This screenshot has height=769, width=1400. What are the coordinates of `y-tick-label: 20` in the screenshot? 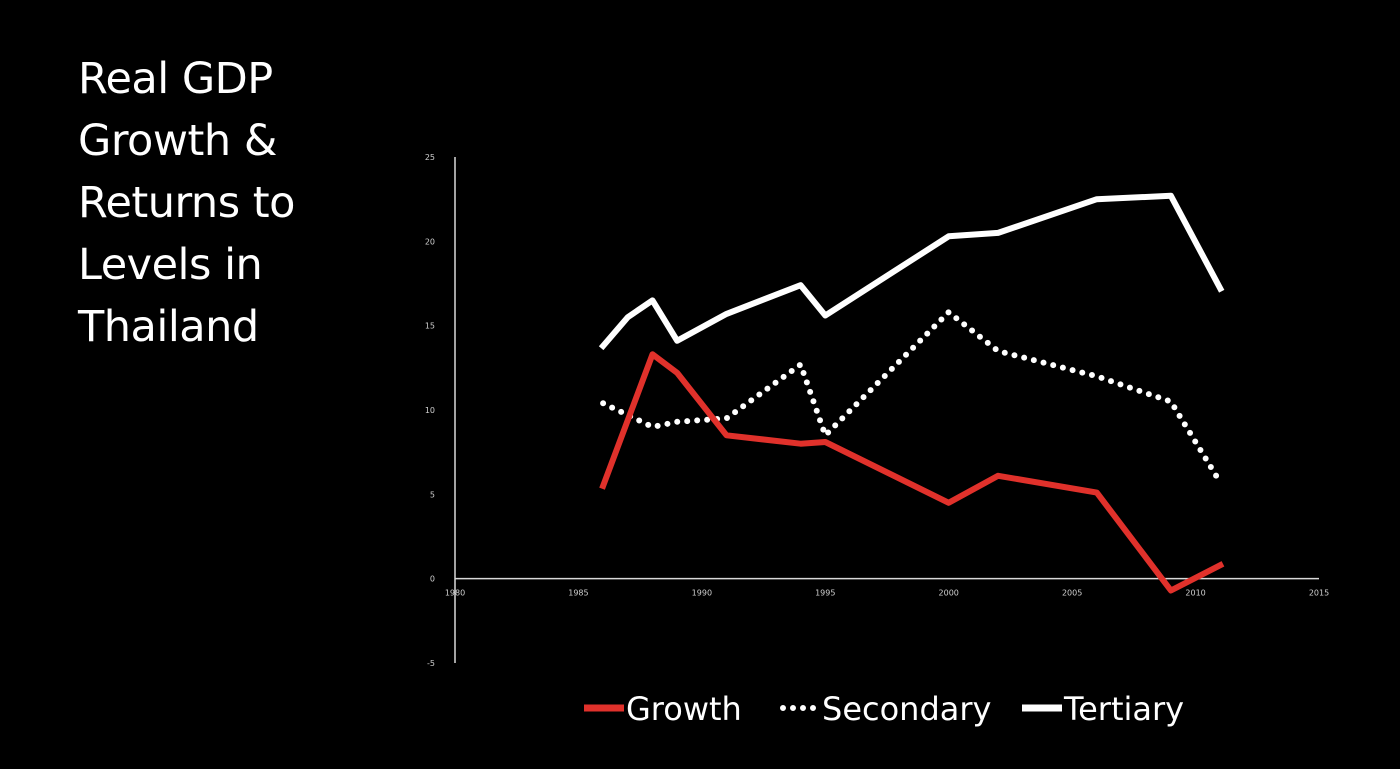 It's located at (430, 241).